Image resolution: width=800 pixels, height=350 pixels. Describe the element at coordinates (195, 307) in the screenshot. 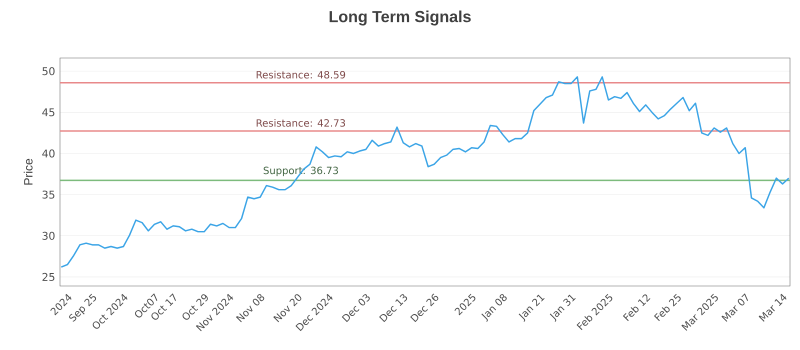

I see `x-tick-label: Oct 29` at that location.